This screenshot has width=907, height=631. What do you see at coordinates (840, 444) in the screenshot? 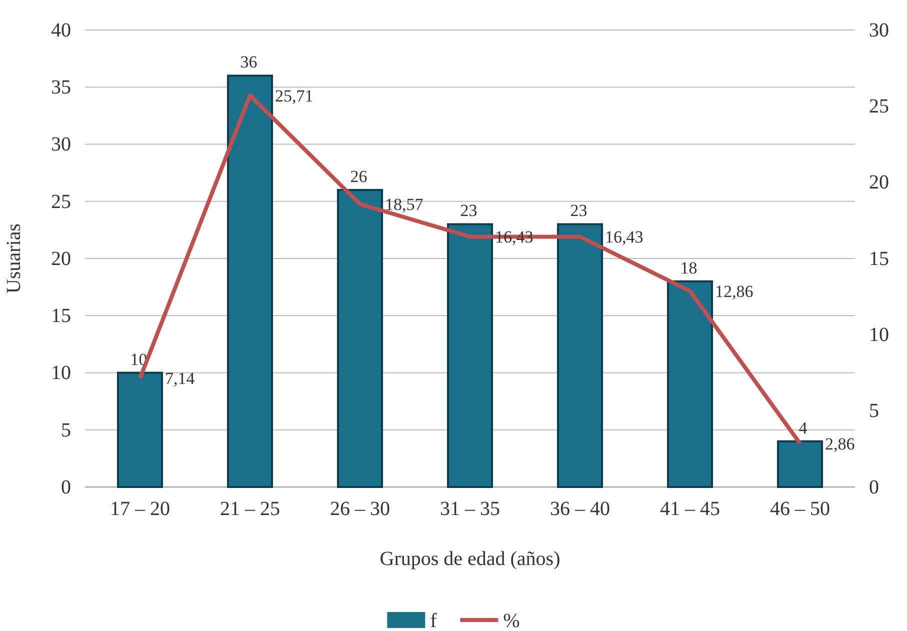
I see `data-label: 2,86` at bounding box center [840, 444].